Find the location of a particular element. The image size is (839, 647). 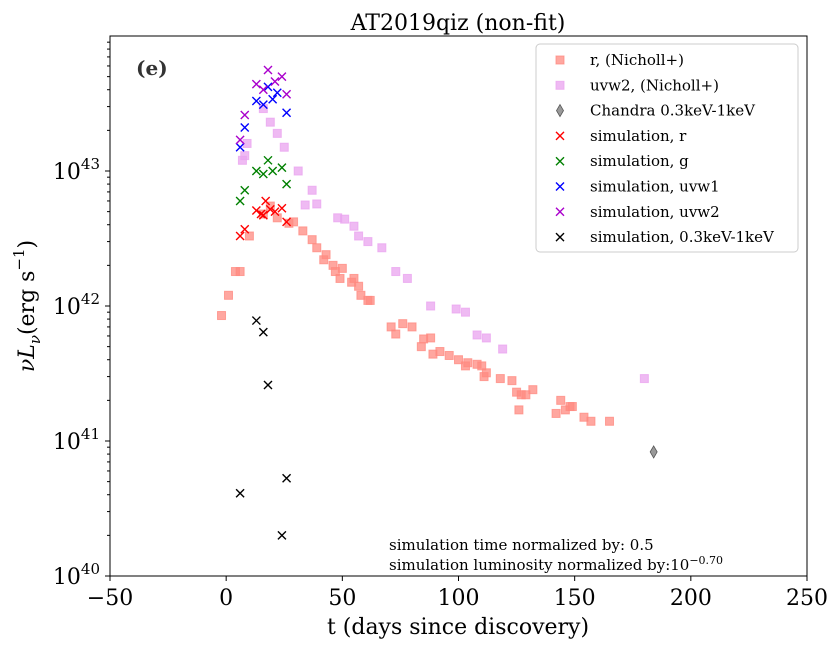

x-tick-label: 200 is located at coordinates (691, 598).